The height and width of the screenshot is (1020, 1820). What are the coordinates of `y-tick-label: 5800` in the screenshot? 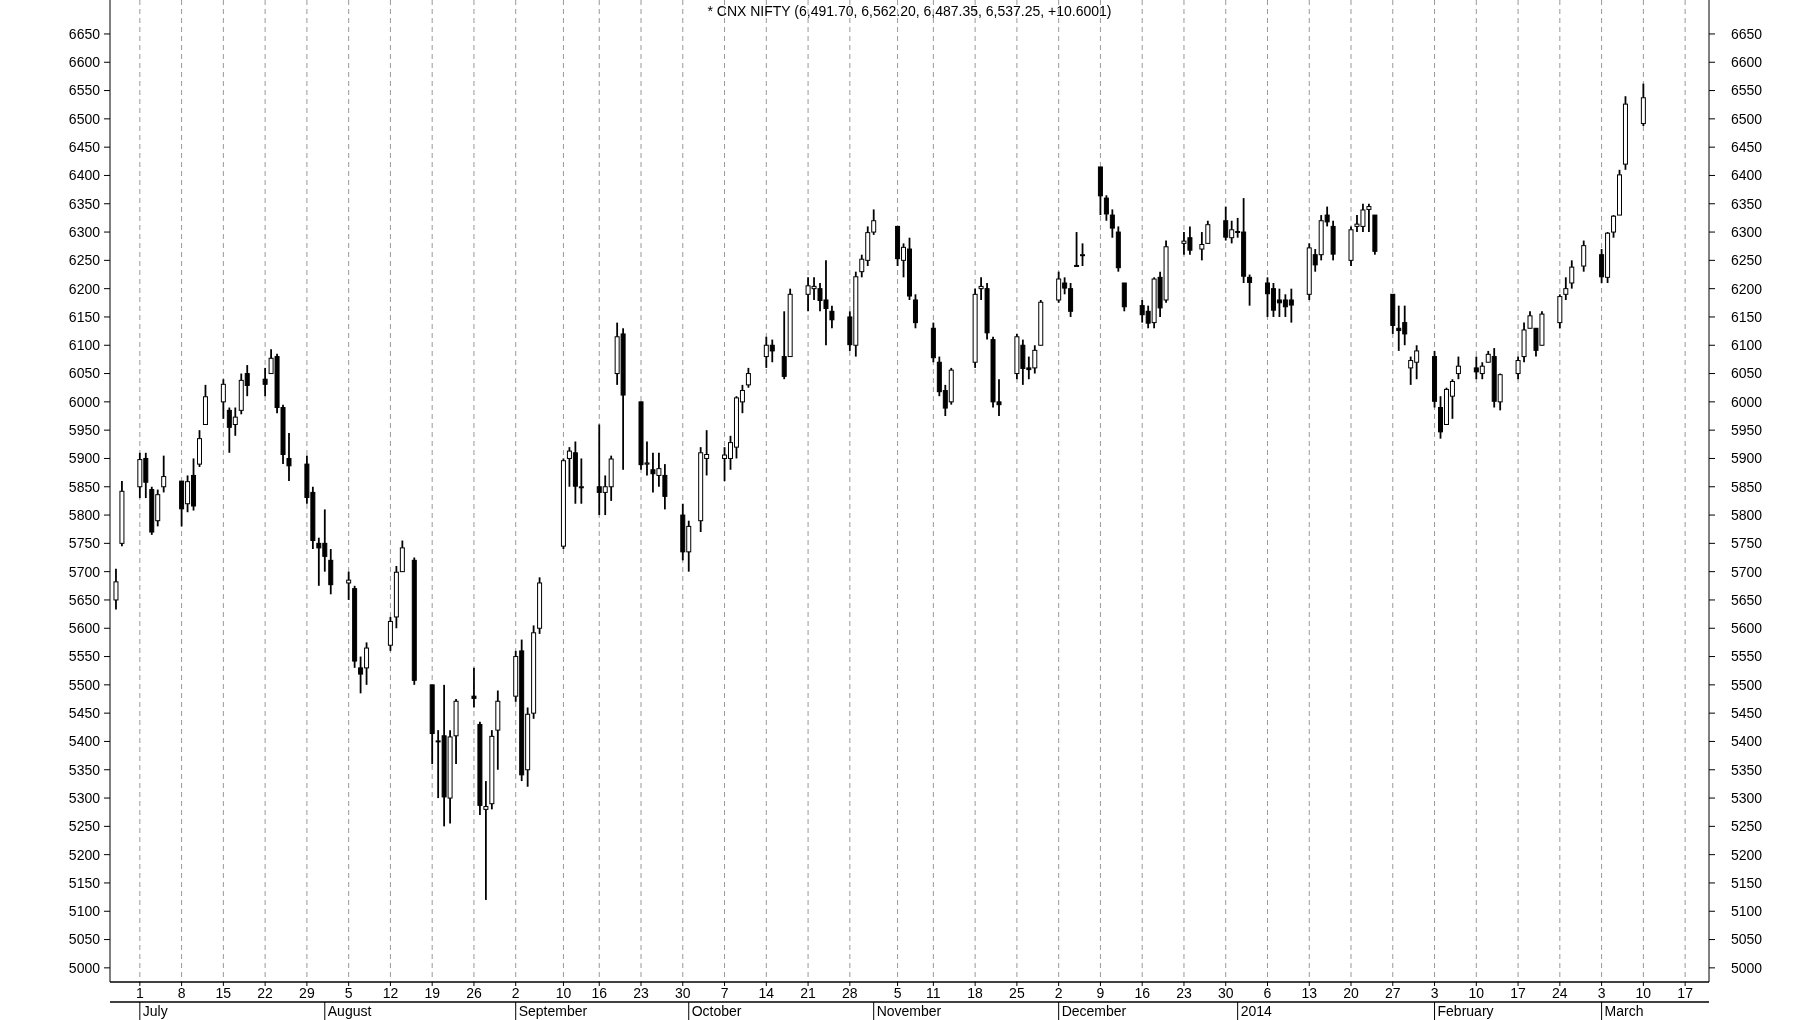 It's located at (84, 514).